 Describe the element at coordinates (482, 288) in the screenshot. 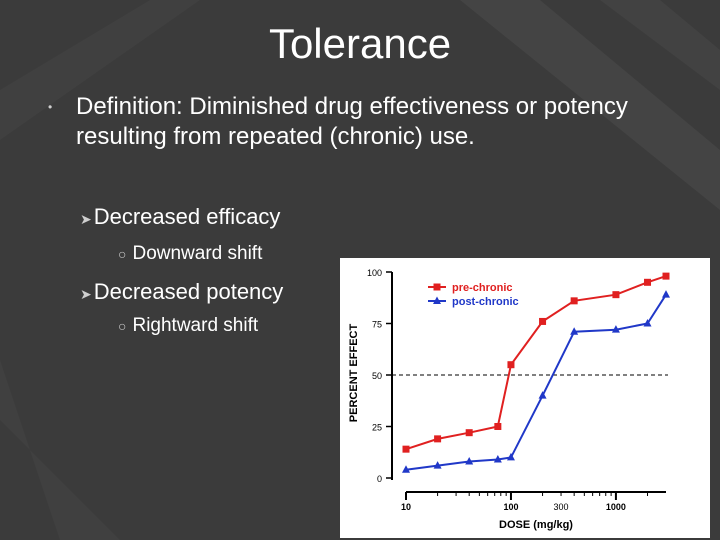

I see `legend-label: pre-chronic` at that location.